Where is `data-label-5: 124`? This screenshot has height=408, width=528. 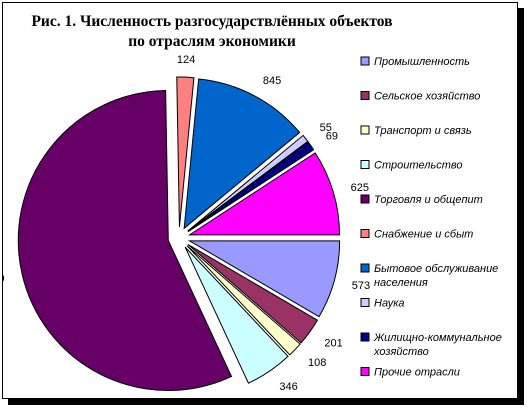 data-label-5: 124 is located at coordinates (186, 60).